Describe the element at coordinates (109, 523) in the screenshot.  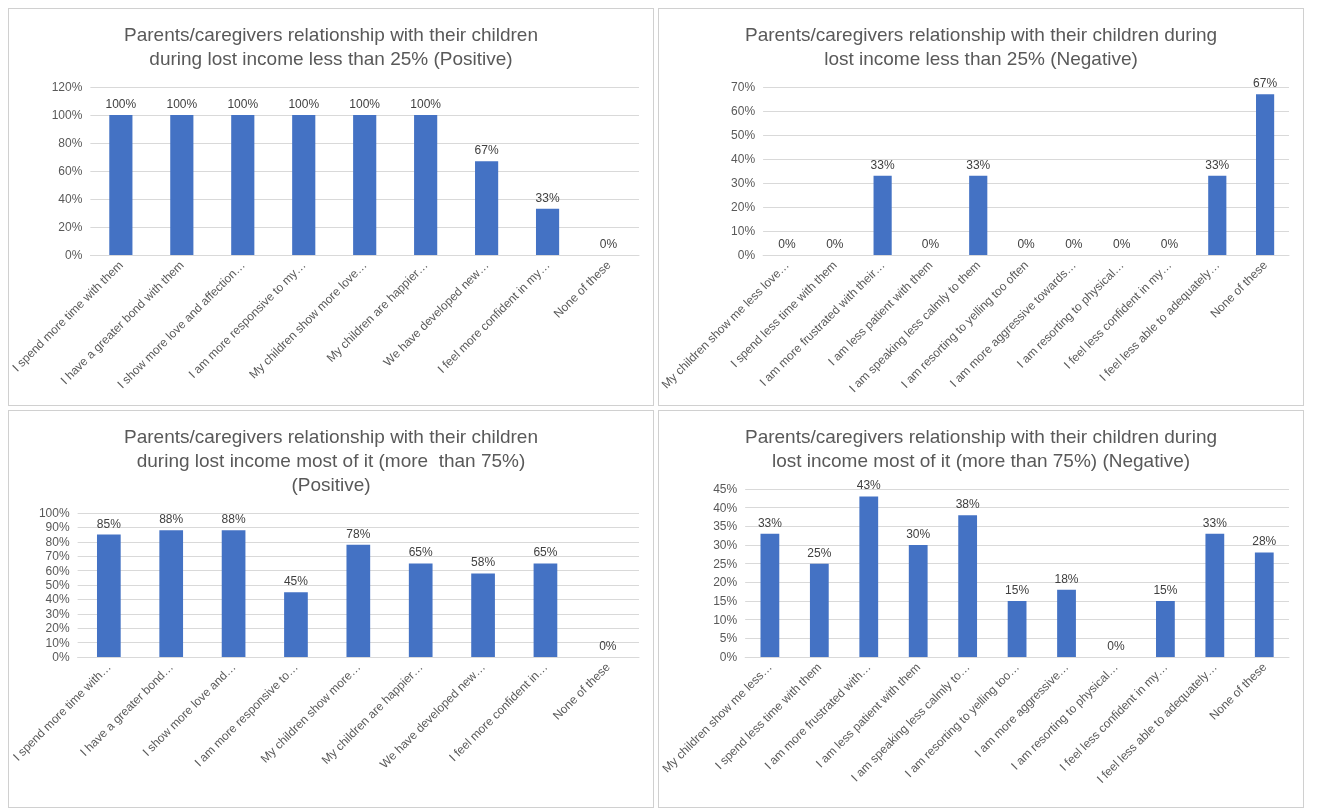
I see `data-label: 85%` at that location.